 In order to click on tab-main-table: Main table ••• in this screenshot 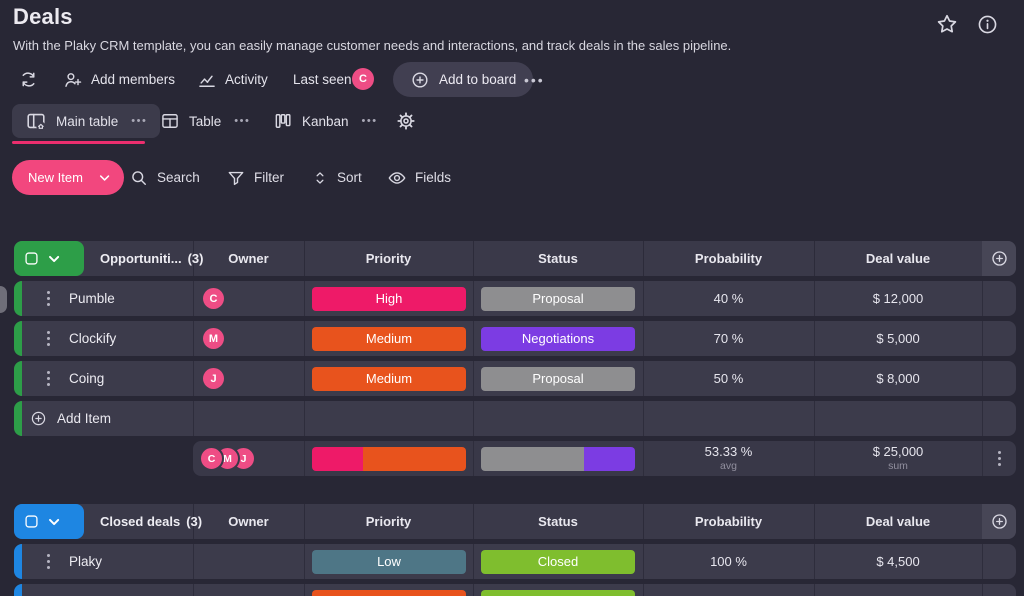, I will do `click(86, 121)`.